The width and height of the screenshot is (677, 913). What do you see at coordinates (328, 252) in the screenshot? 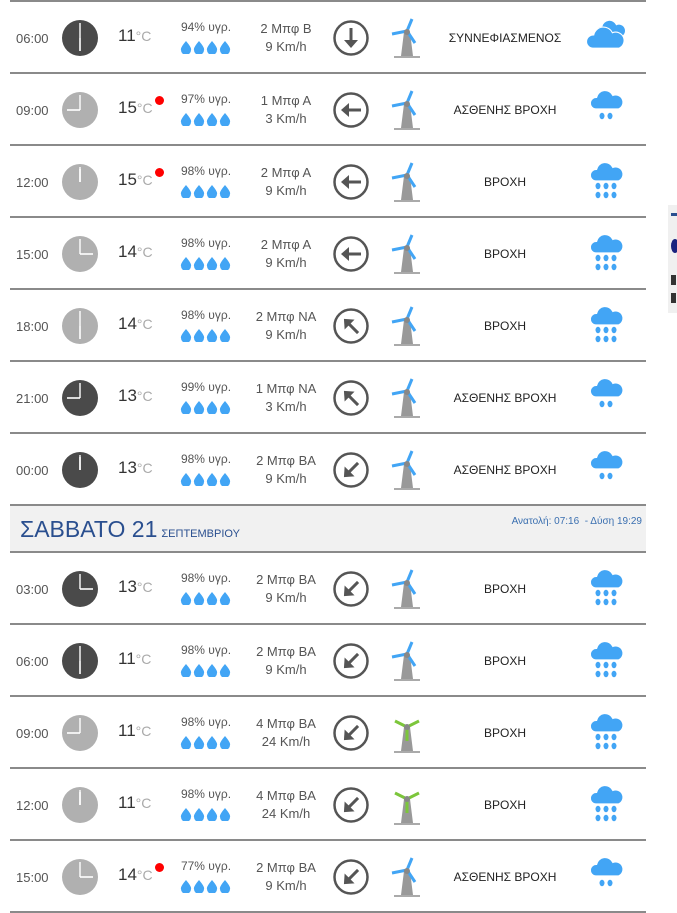
I see `forecast-row: 15:00 14°C 98% υγρ. 2 Μπφ Α 9 Km/h ΒΡΟΧΗ` at bounding box center [328, 252].